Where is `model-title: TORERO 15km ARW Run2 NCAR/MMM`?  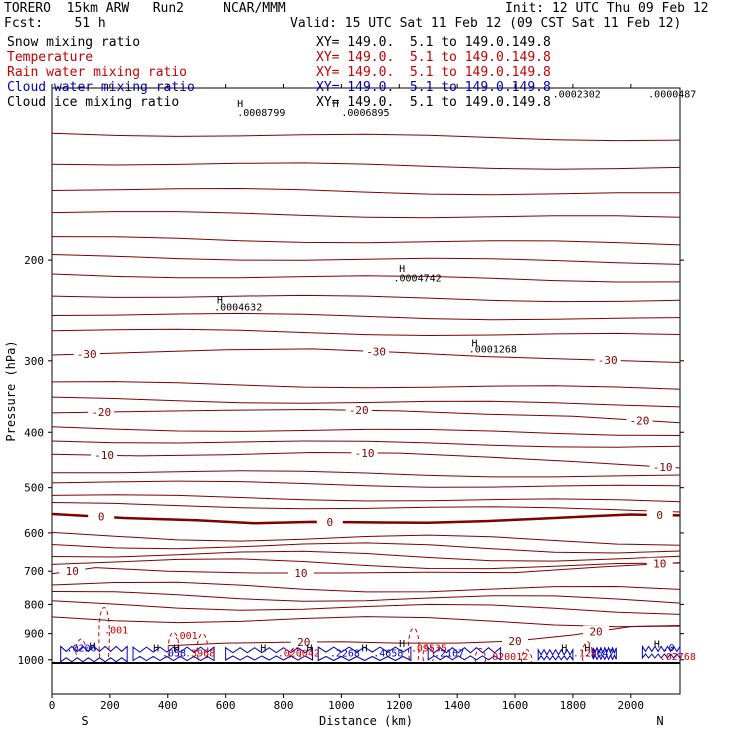
model-title: TORERO 15km ARW Run2 NCAR/MMM is located at coordinates (145, 8).